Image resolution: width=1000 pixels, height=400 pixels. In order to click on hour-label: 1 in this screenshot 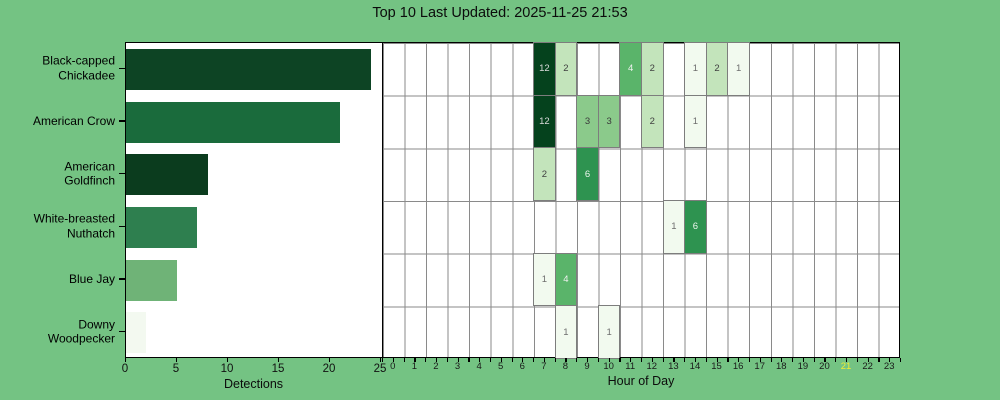, I will do `click(414, 366)`.